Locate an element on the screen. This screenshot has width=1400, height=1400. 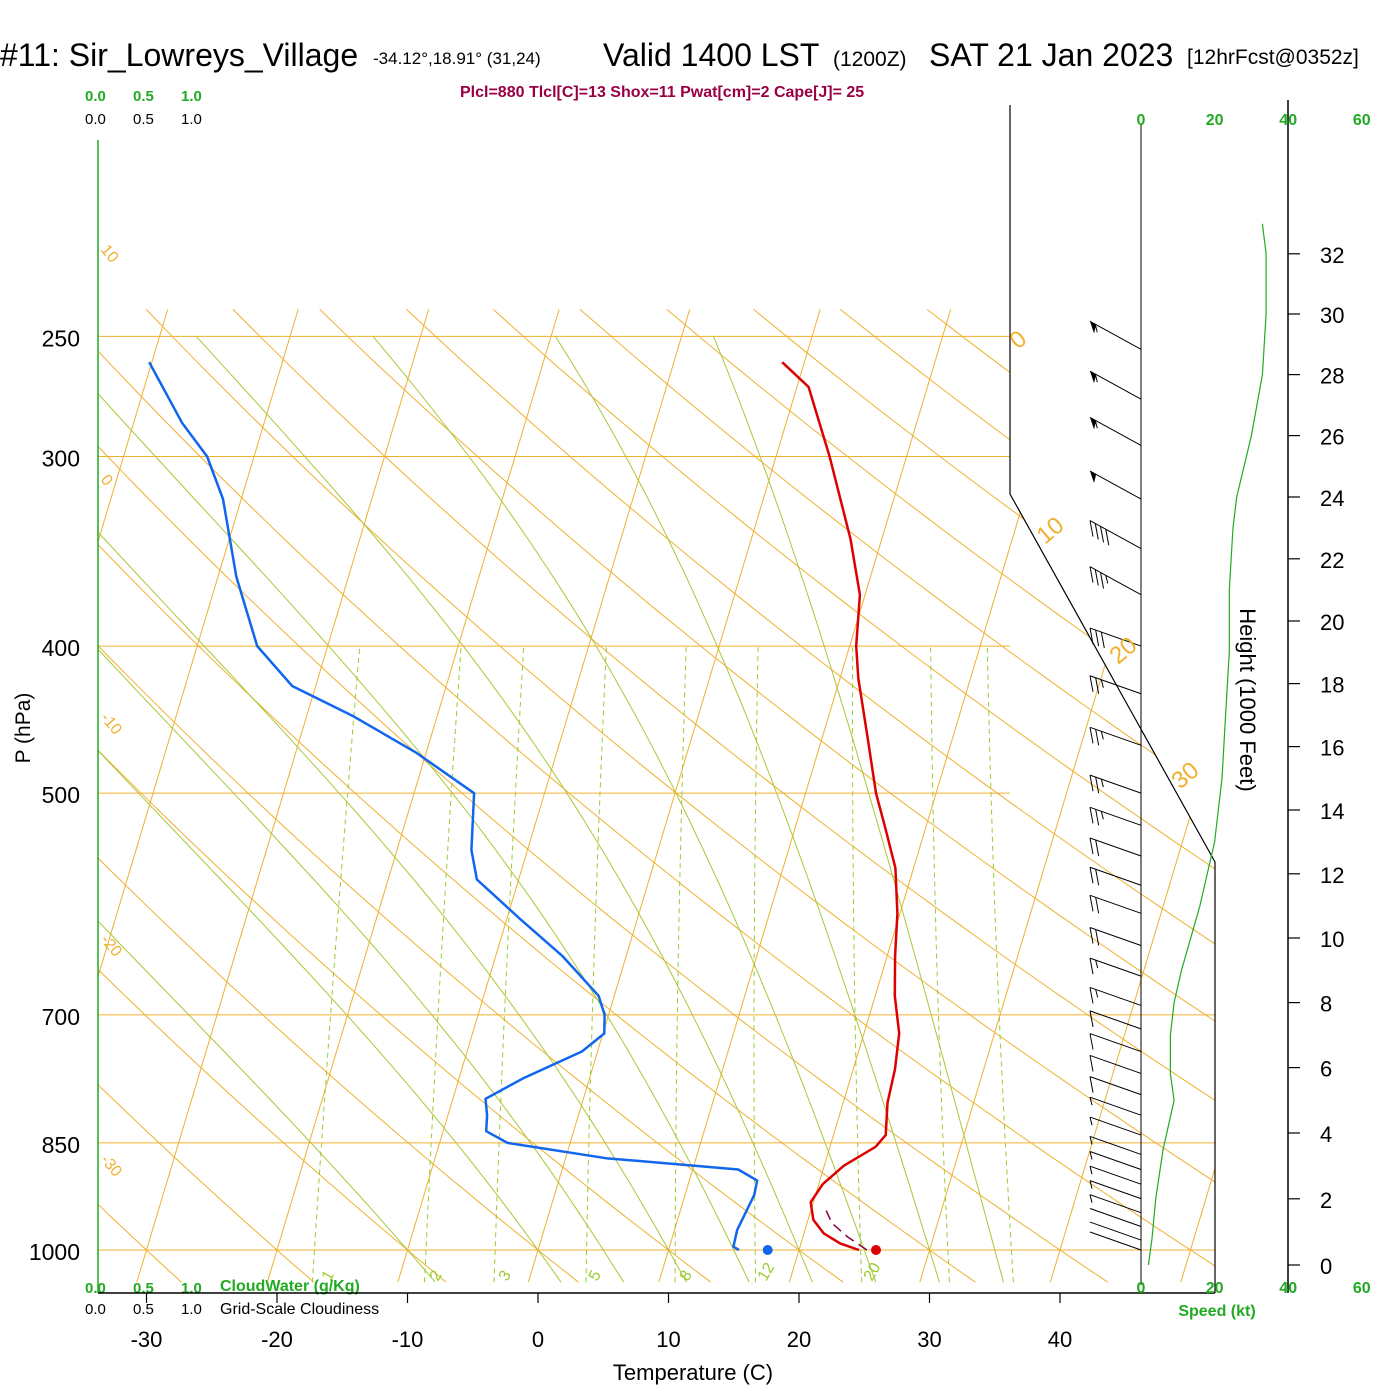
isotherm-label: -30 is located at coordinates (111, 1166).